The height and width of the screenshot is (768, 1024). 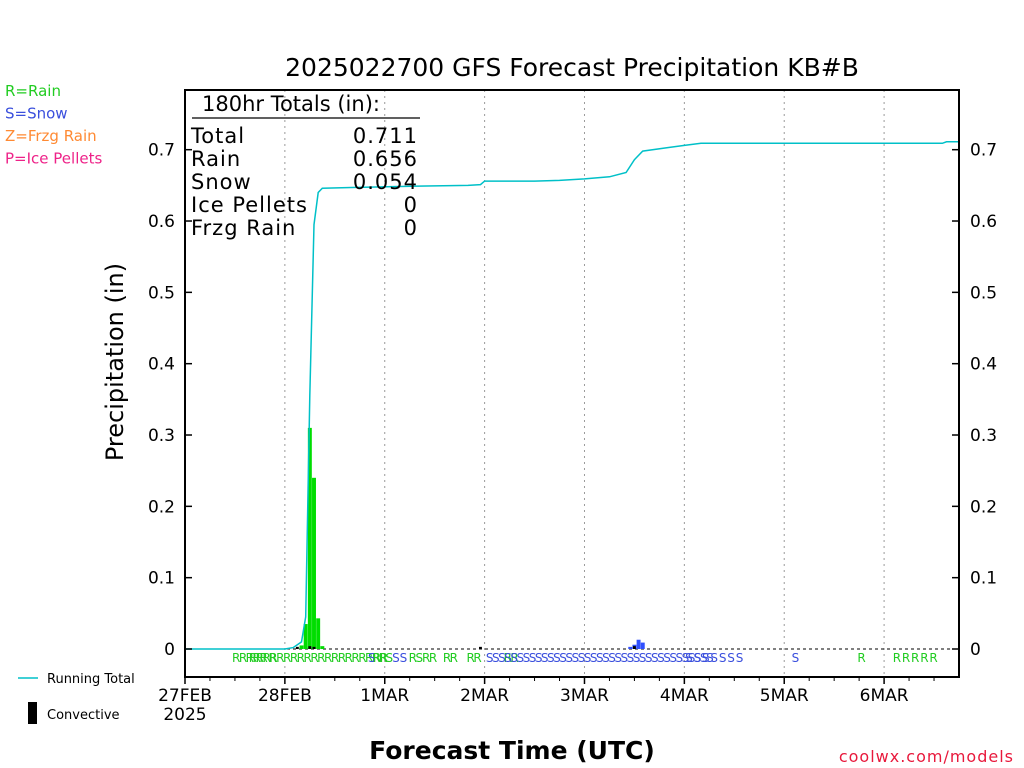 What do you see at coordinates (184, 715) in the screenshot?
I see `x-tick-sublabel: 2025` at bounding box center [184, 715].